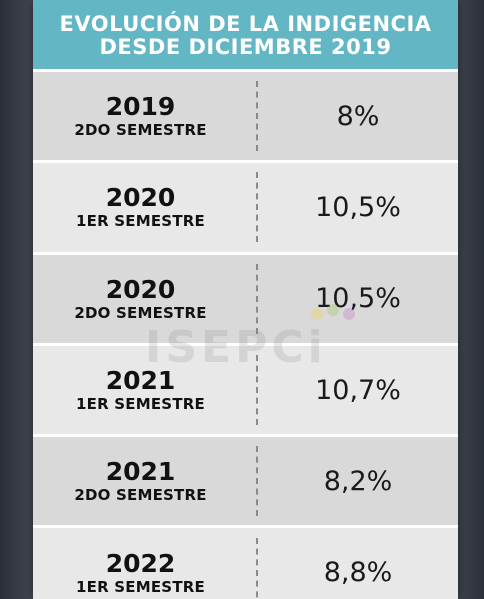 This screenshot has height=599, width=484. I want to click on table-row: 2020 1ER SEMESTRE 10,5%, so click(245, 206).